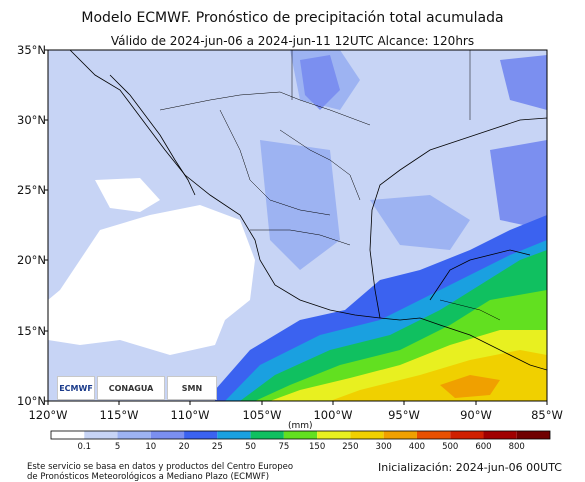 The height and width of the screenshot is (482, 585). I want to click on lon-label: 115°W, so click(119, 415).